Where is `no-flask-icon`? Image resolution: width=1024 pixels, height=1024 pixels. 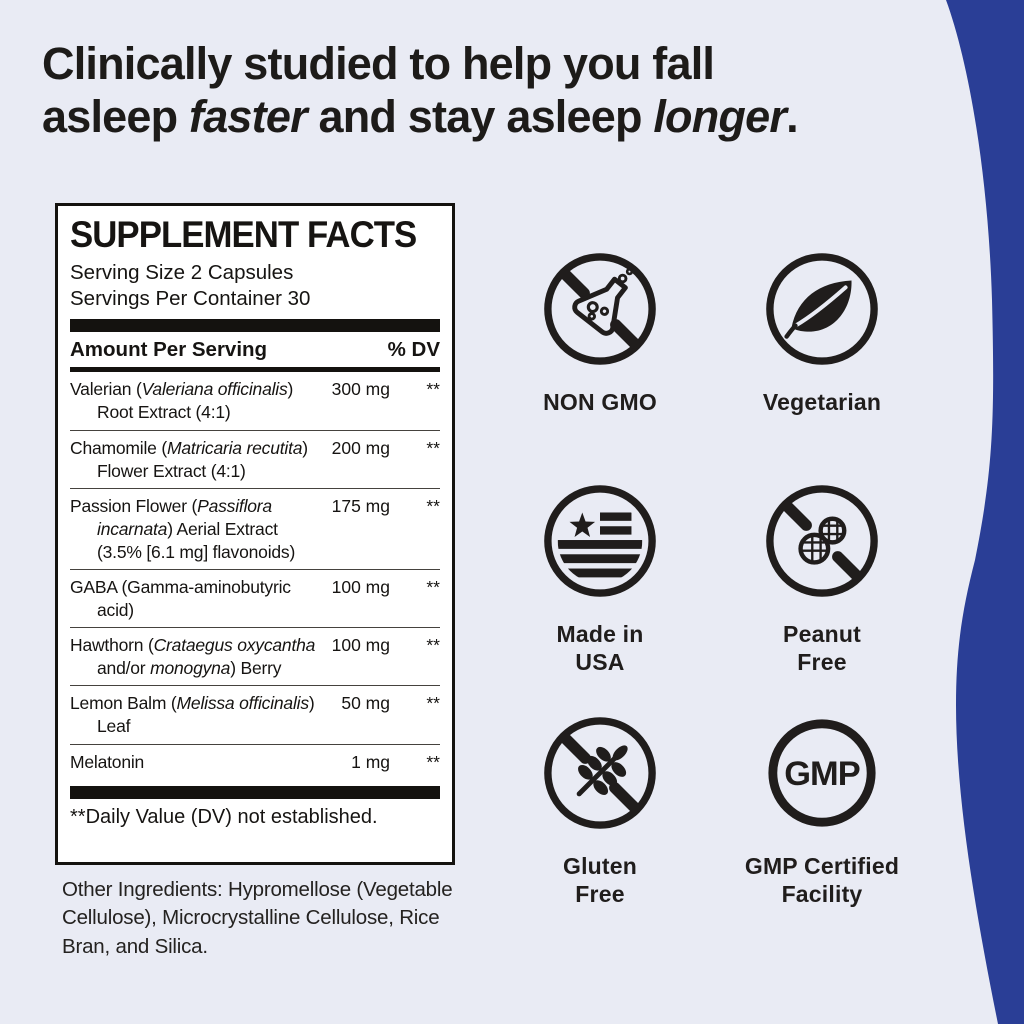
no-flask-icon is located at coordinates (600, 309).